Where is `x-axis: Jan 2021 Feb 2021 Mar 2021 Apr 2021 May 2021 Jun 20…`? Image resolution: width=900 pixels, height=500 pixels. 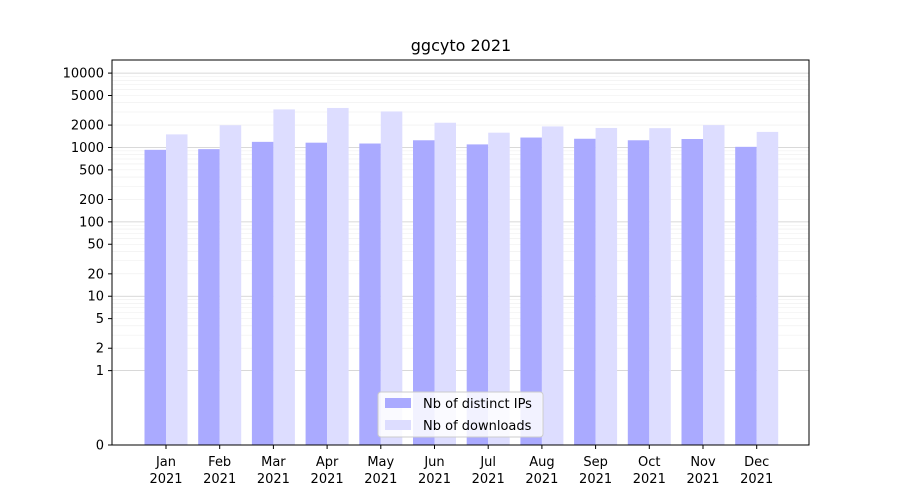 x-axis: Jan 2021 Feb 2021 Mar 2021 Apr 2021 May 2021 Jun 20… is located at coordinates (461, 466).